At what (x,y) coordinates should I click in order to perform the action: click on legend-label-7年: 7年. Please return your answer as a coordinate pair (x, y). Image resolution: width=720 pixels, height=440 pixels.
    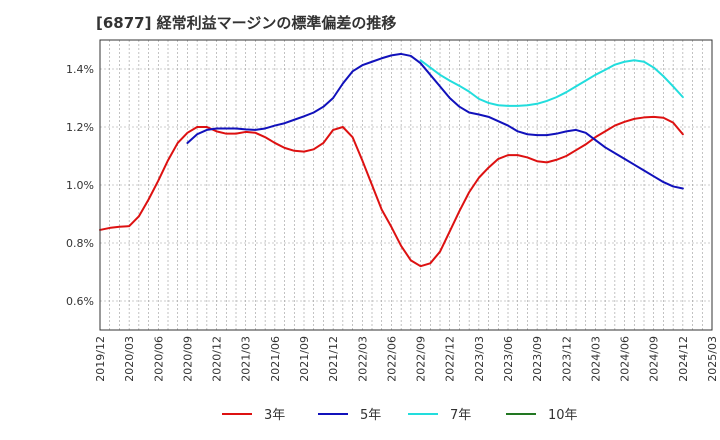
    Looking at the image, I should click on (460, 415).